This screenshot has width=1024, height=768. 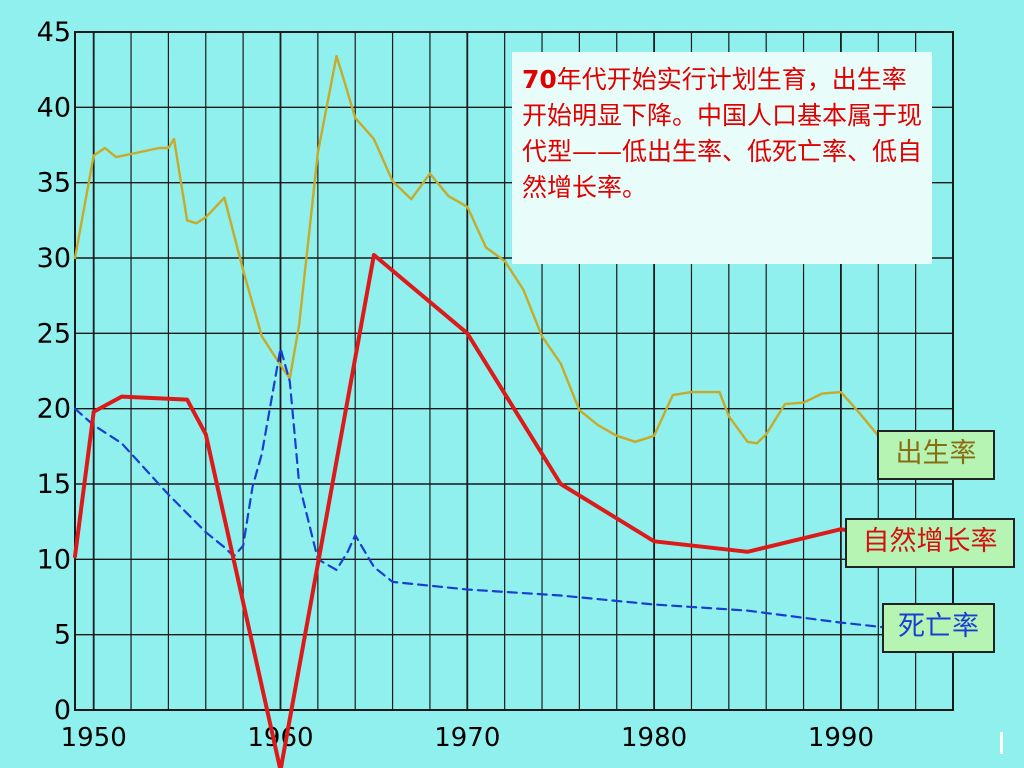 I want to click on legend-birth-rate: 出生率, so click(x=936, y=455).